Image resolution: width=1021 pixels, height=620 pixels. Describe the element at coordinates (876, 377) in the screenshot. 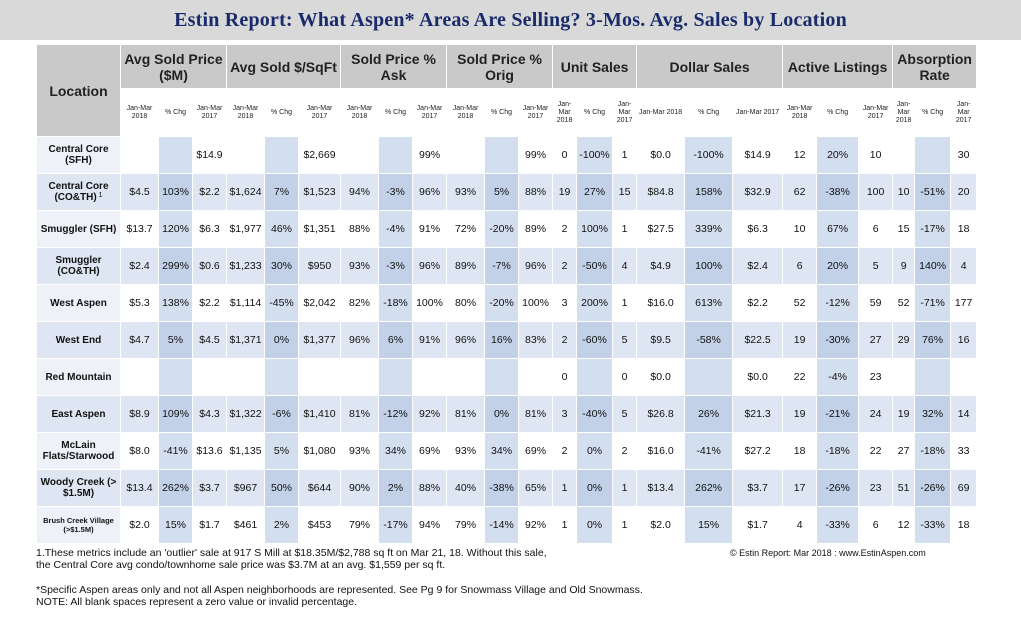

I see `value-cell: 23` at that location.